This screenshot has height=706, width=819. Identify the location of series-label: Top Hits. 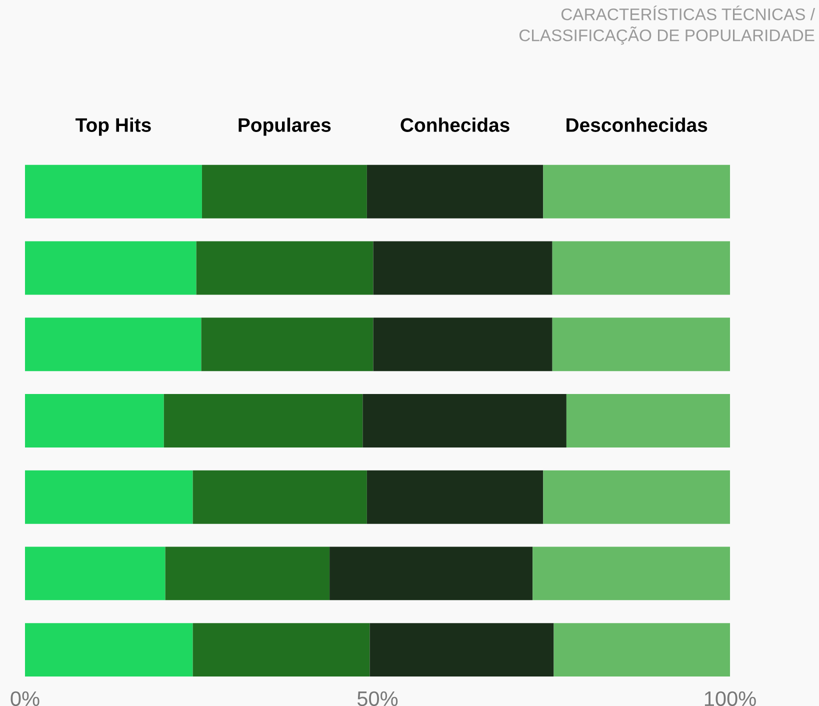
(113, 127).